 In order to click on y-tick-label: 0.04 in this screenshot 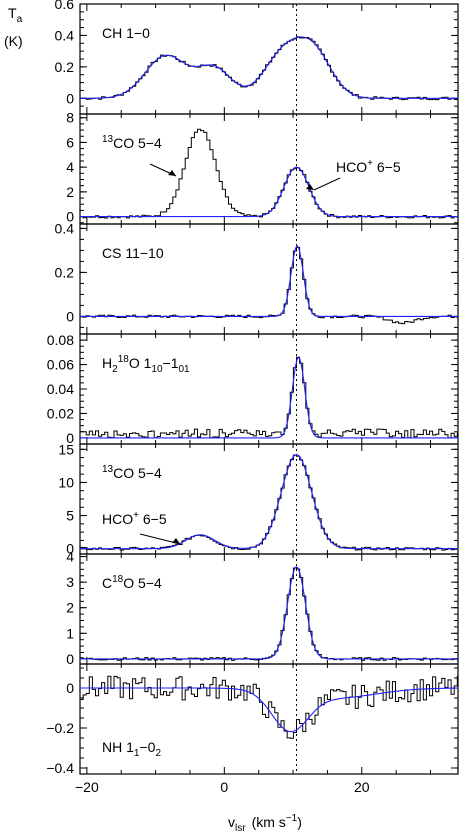, I will do `click(60, 389)`.